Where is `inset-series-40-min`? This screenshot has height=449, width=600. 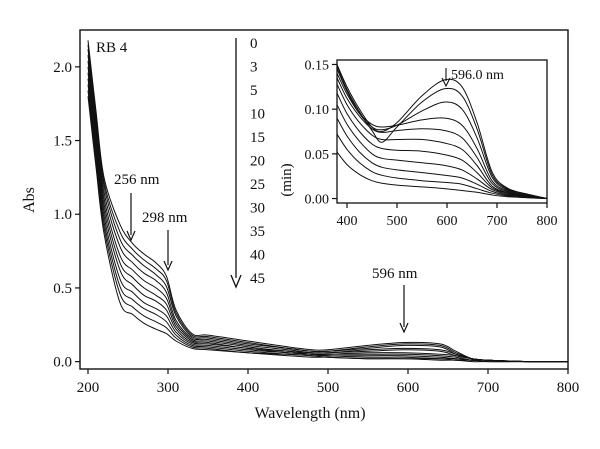
inset-series-40-min is located at coordinates (442, 166).